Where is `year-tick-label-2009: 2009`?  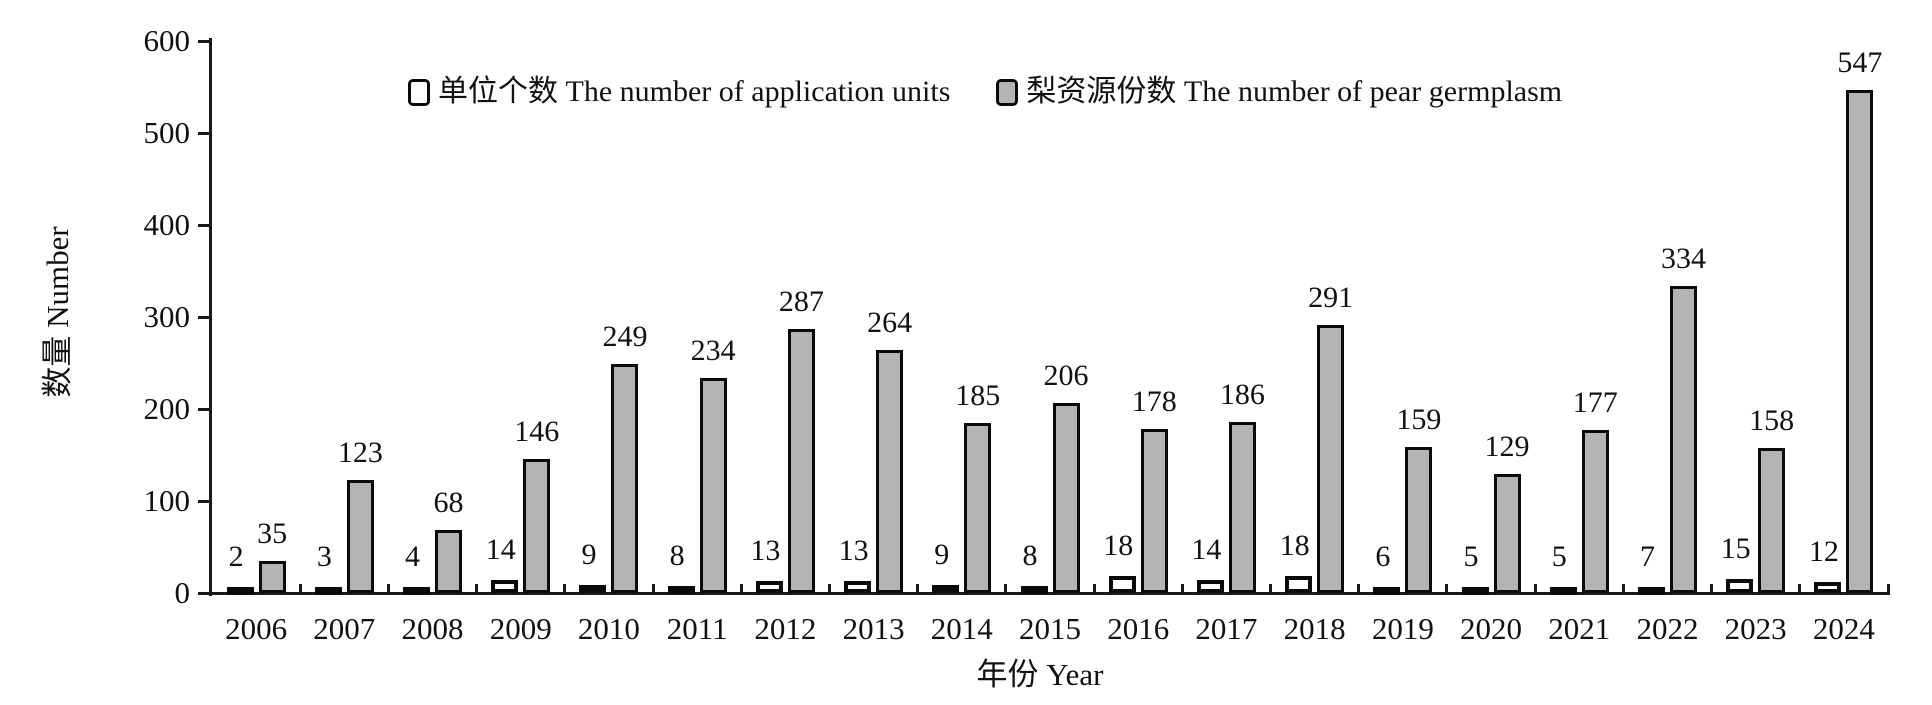
year-tick-label-2009: 2009 is located at coordinates (520, 628).